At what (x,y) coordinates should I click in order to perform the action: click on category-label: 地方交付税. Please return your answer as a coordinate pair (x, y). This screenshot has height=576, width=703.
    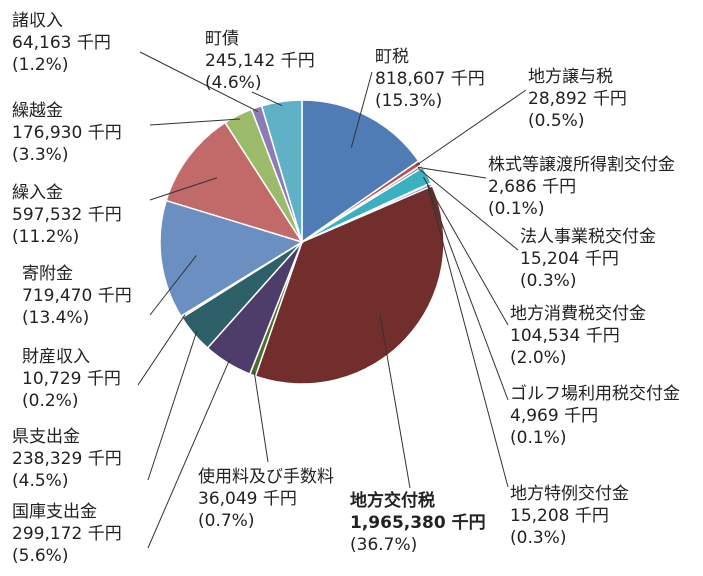
    Looking at the image, I should click on (392, 500).